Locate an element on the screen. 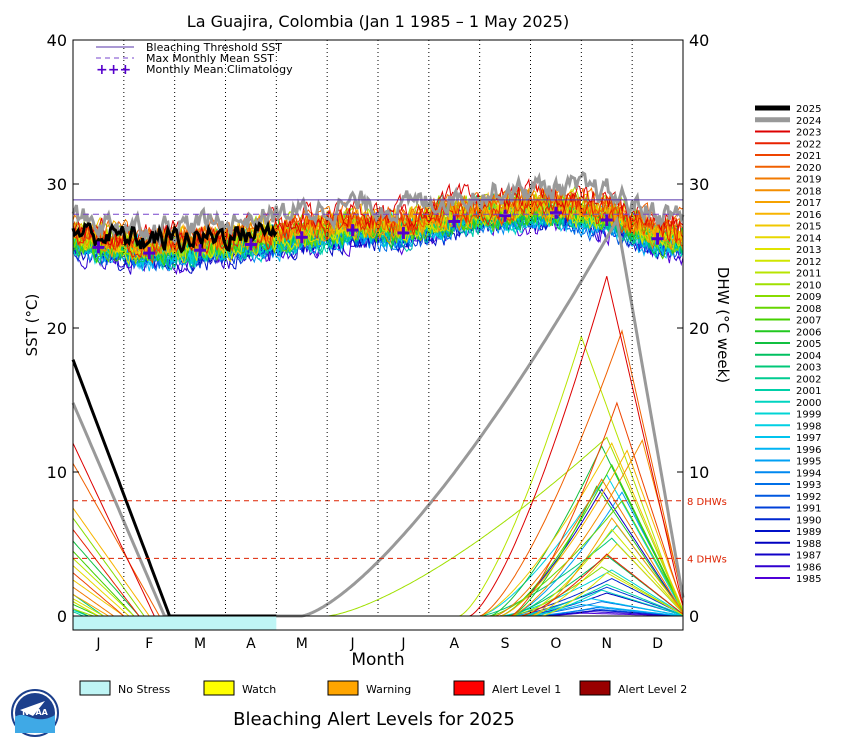 The width and height of the screenshot is (850, 750). year-legend-label: 2015 is located at coordinates (808, 227).